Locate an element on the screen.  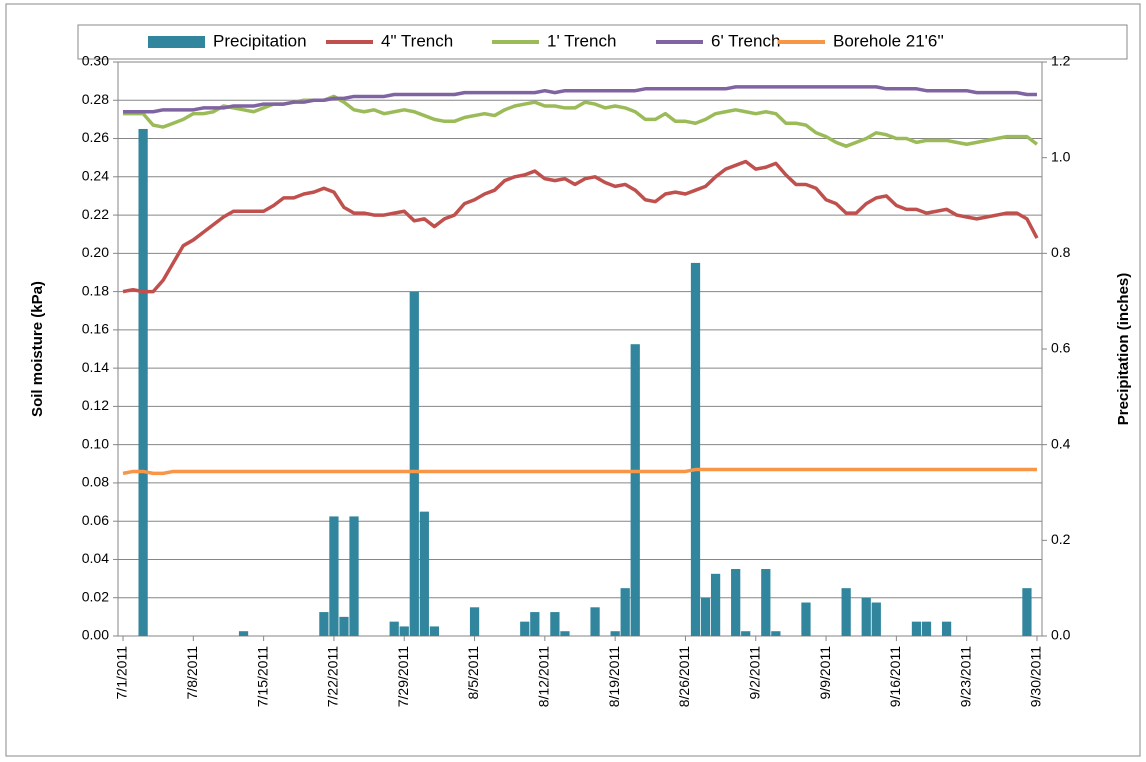
y-tick-label: 0.20 is located at coordinates (95, 252).